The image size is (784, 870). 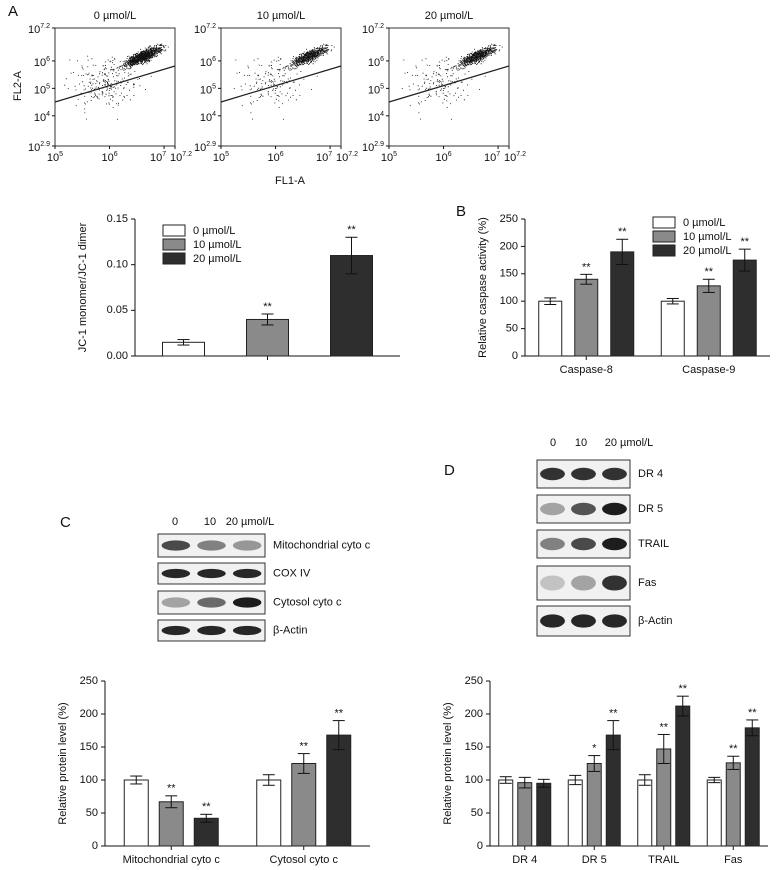 I want to click on band-label: DR 4, so click(x=650, y=474).